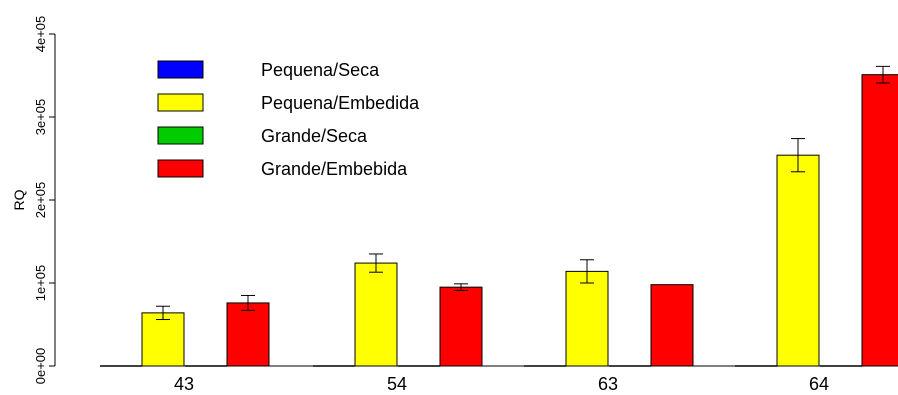 This screenshot has height=395, width=898. I want to click on legend-label: Pequena/Embedida, so click(340, 103).